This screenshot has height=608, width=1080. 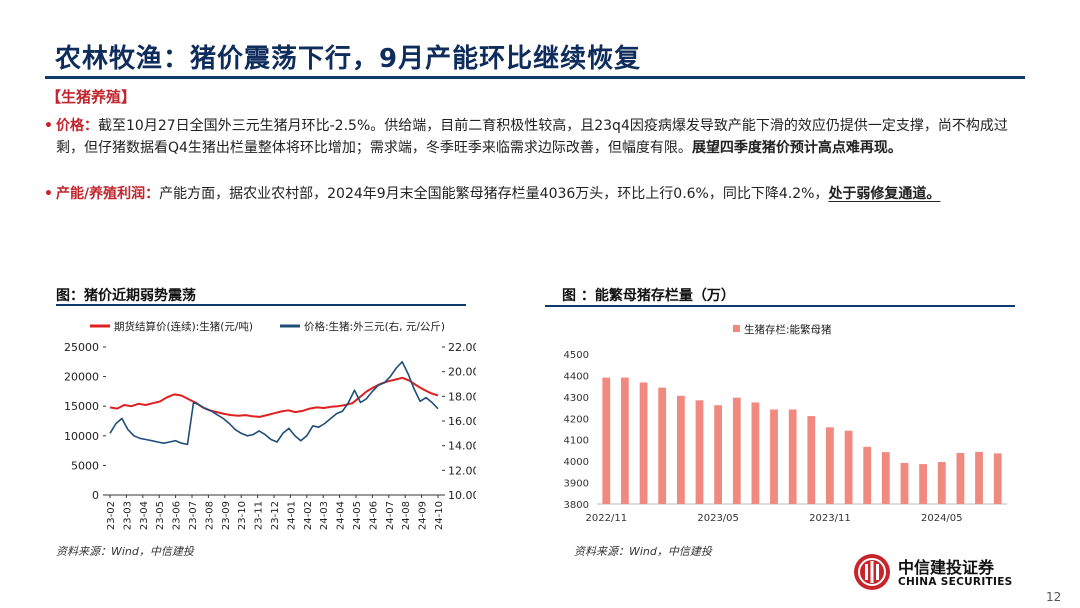 I want to click on x-tick-label: 24-04, so click(x=341, y=515).